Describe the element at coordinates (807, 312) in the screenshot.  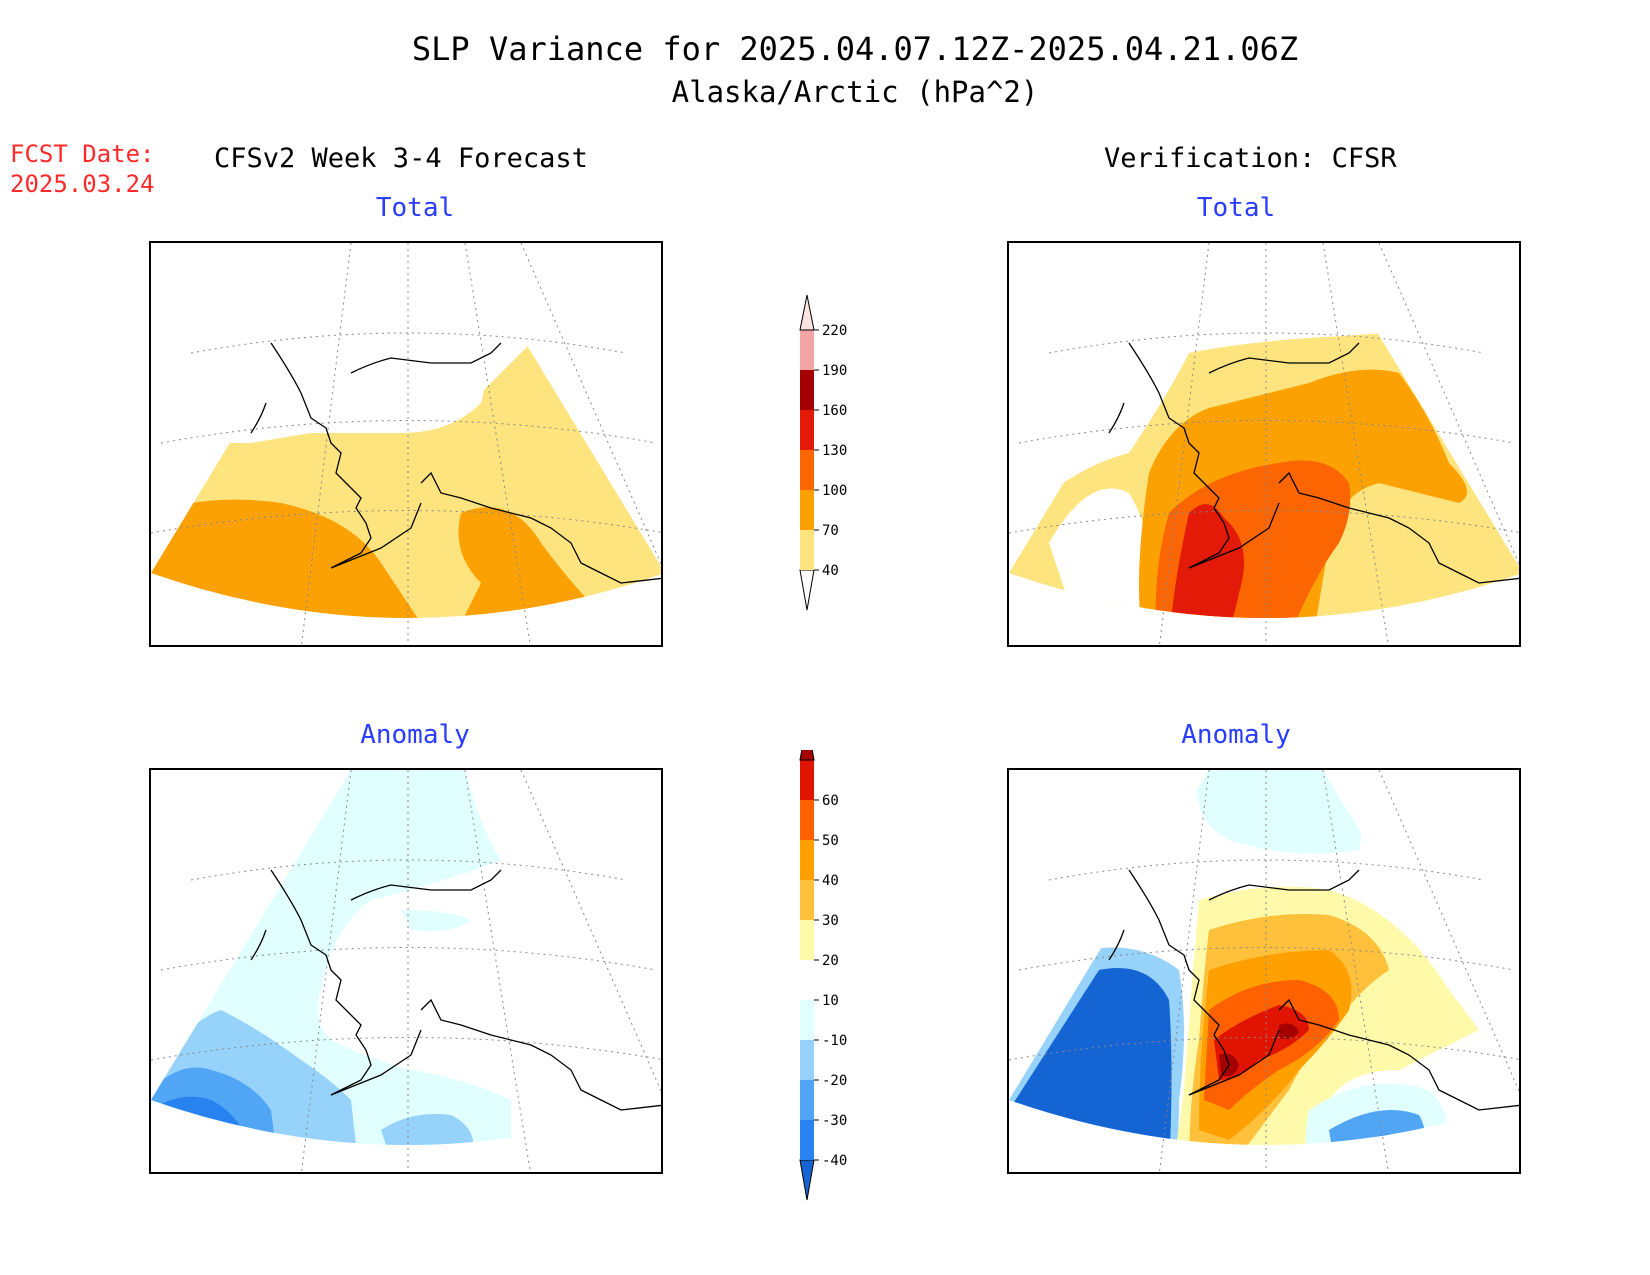
I see `total-high-triangle` at that location.